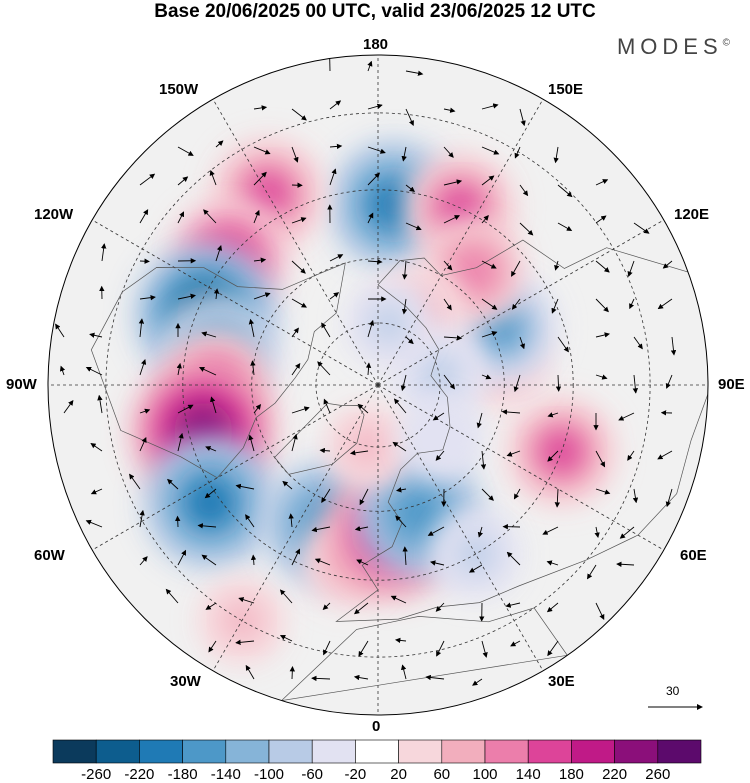 This screenshot has height=783, width=750. I want to click on lon-label-120w: 120W, so click(54, 214).